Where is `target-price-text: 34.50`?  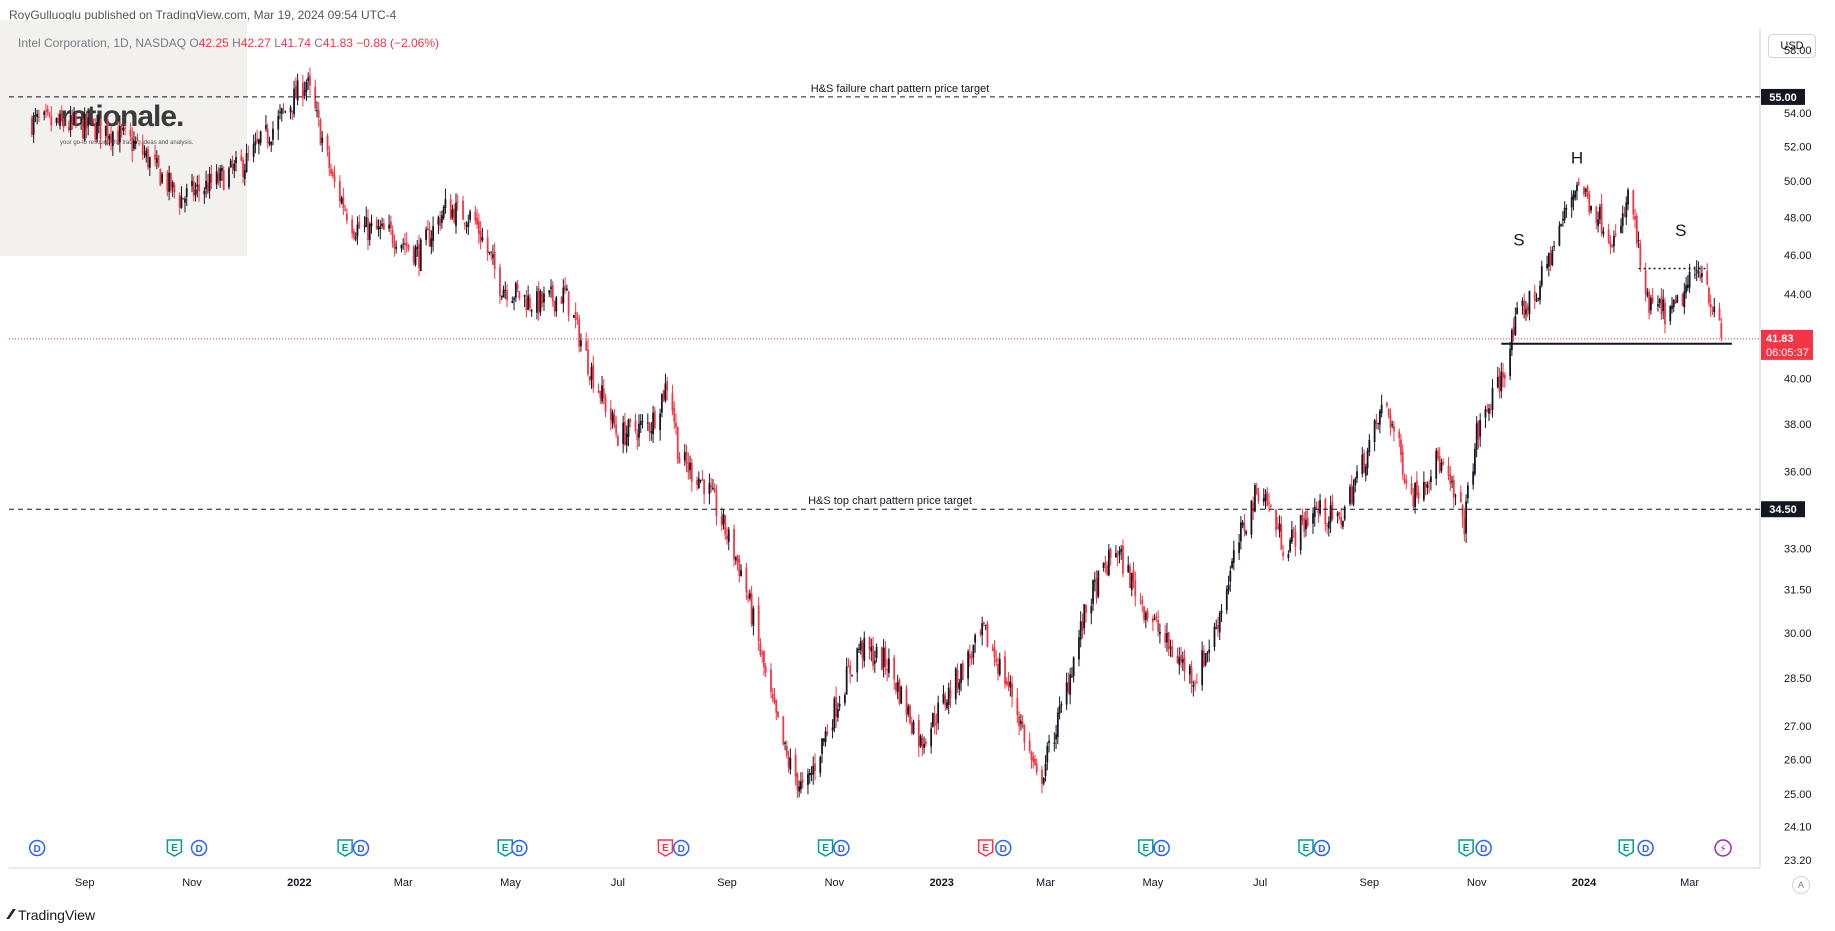
target-price-text: 34.50 is located at coordinates (1783, 510).